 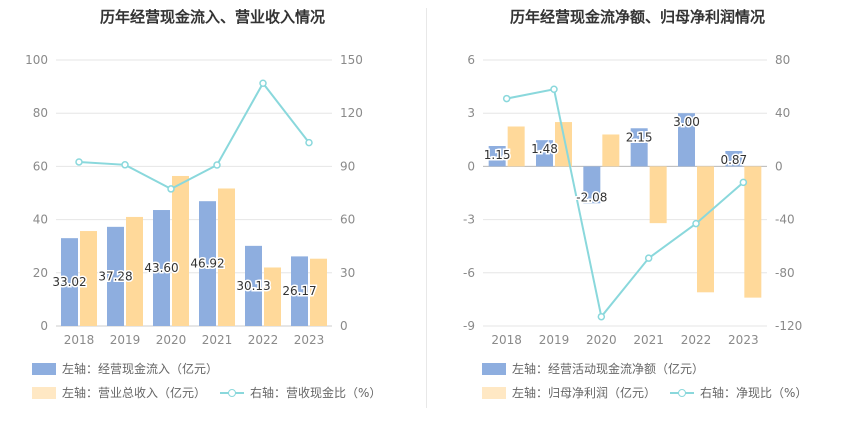 What do you see at coordinates (469, 326) in the screenshot?
I see `right-chart-left-tick-label: -9` at bounding box center [469, 326].